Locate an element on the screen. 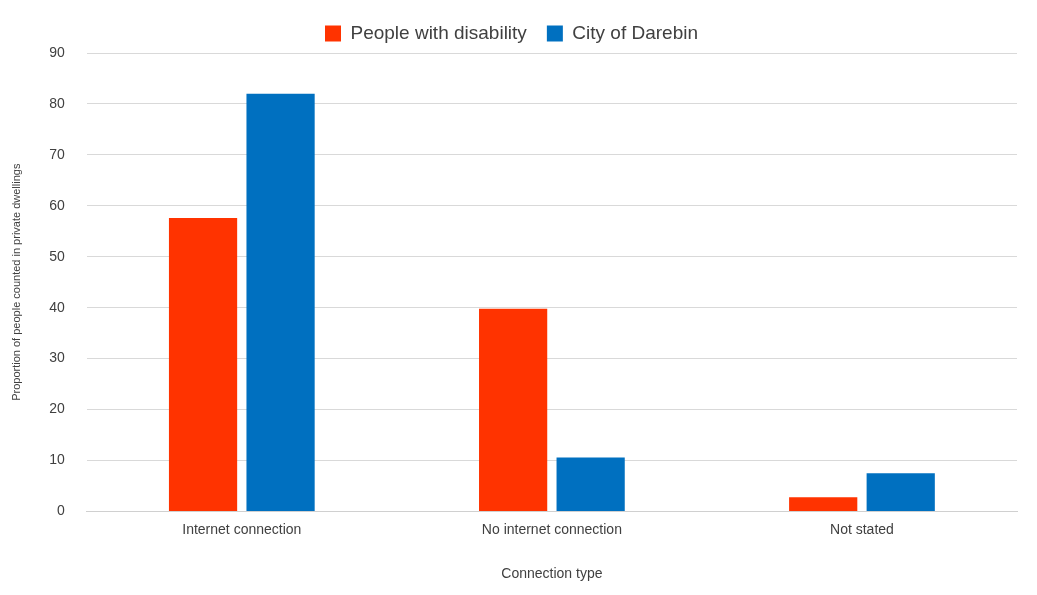  legend-label: People with disability is located at coordinates (439, 32).